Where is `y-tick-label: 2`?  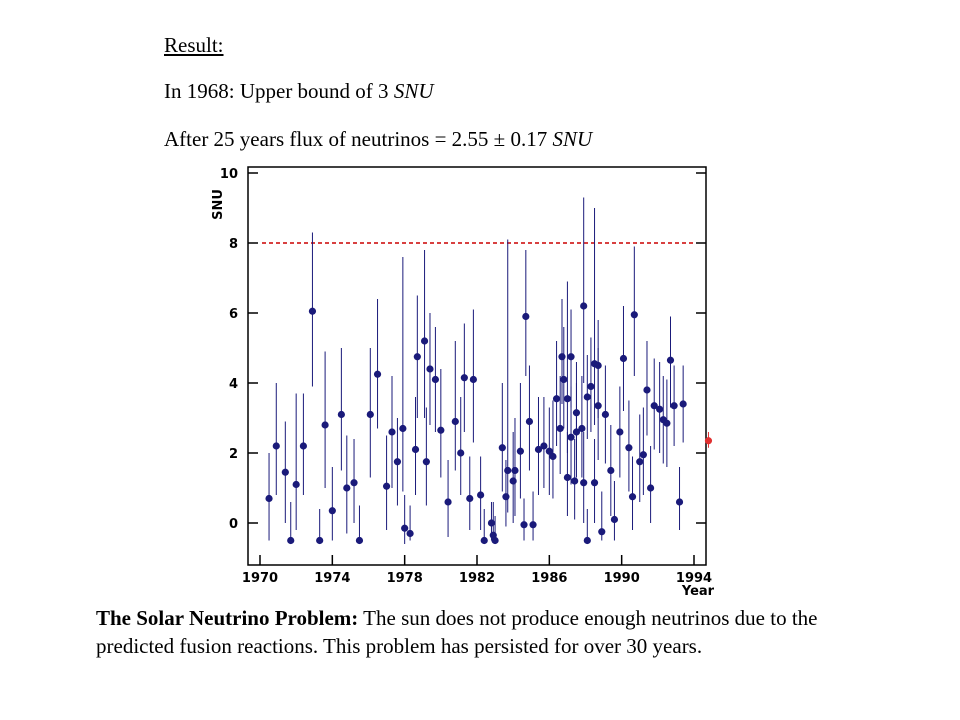
y-tick-label: 2 is located at coordinates (233, 454).